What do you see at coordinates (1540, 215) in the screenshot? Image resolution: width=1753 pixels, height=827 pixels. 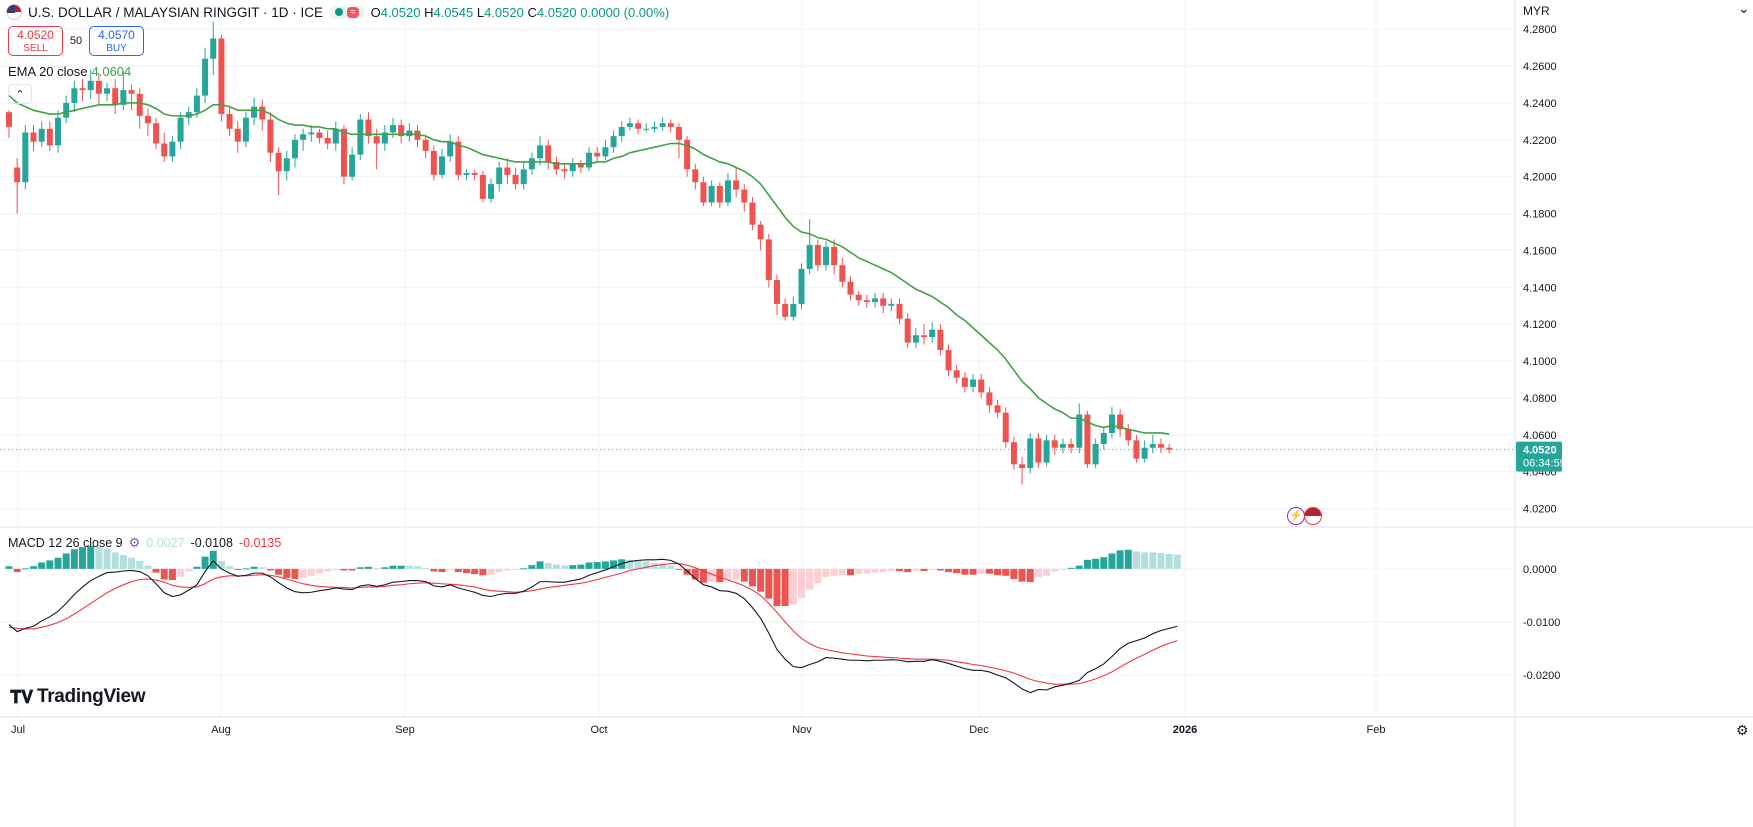 I see `price-tick-label: 4.1800` at bounding box center [1540, 215].